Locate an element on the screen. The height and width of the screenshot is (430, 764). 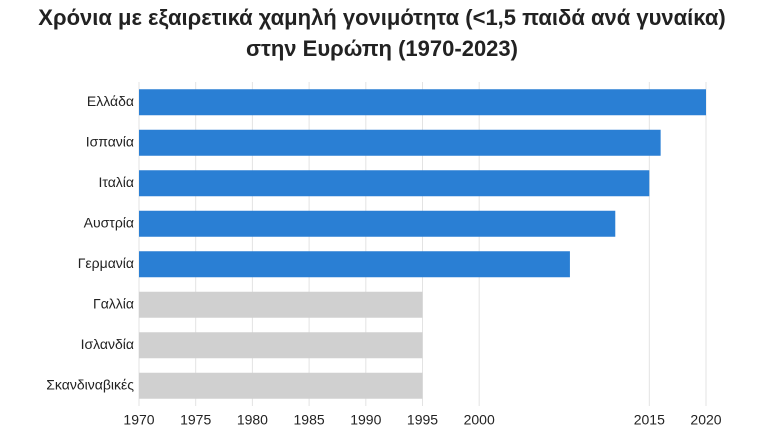
x-tick-label: 2020 is located at coordinates (705, 420).